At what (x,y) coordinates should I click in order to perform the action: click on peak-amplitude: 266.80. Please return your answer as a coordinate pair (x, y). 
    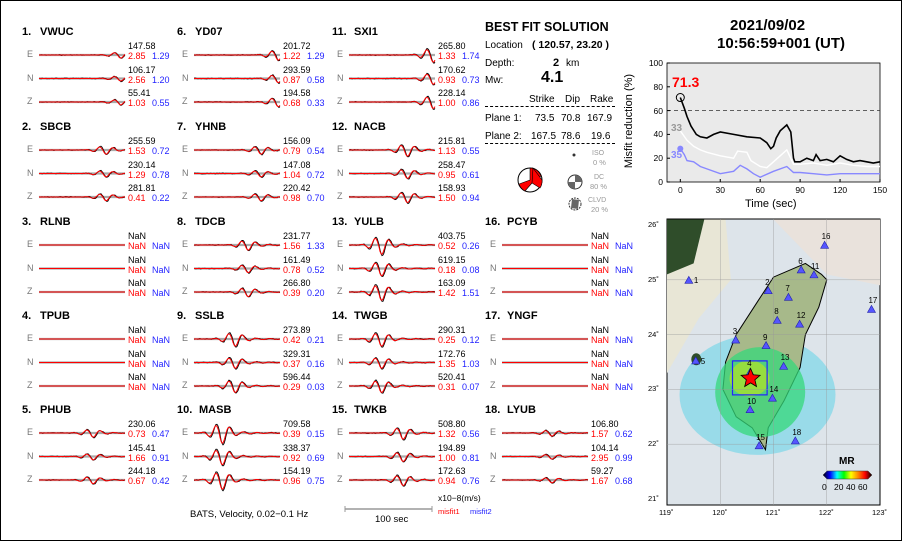
    Looking at the image, I should click on (297, 283).